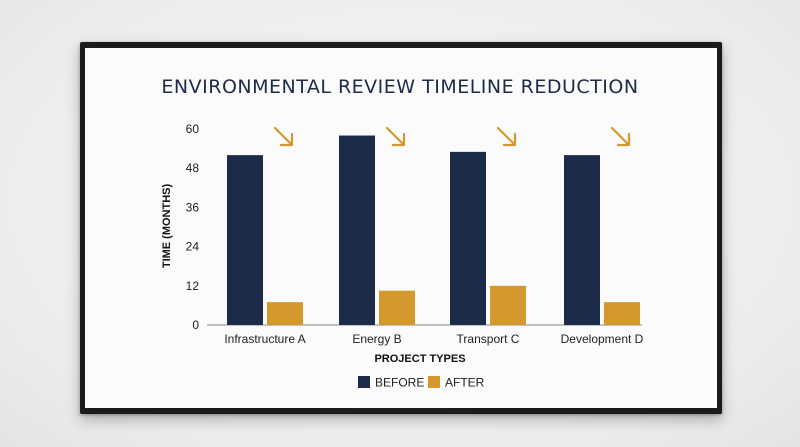 The width and height of the screenshot is (800, 447). What do you see at coordinates (399, 87) in the screenshot?
I see `chart-title: ENVIRONMENTAL REVIEW TIMELINE REDUCTION` at bounding box center [399, 87].